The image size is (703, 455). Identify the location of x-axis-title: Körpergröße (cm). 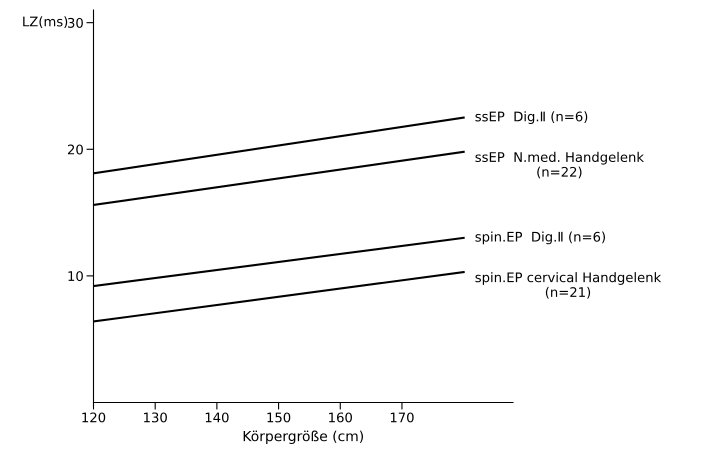
(303, 437).